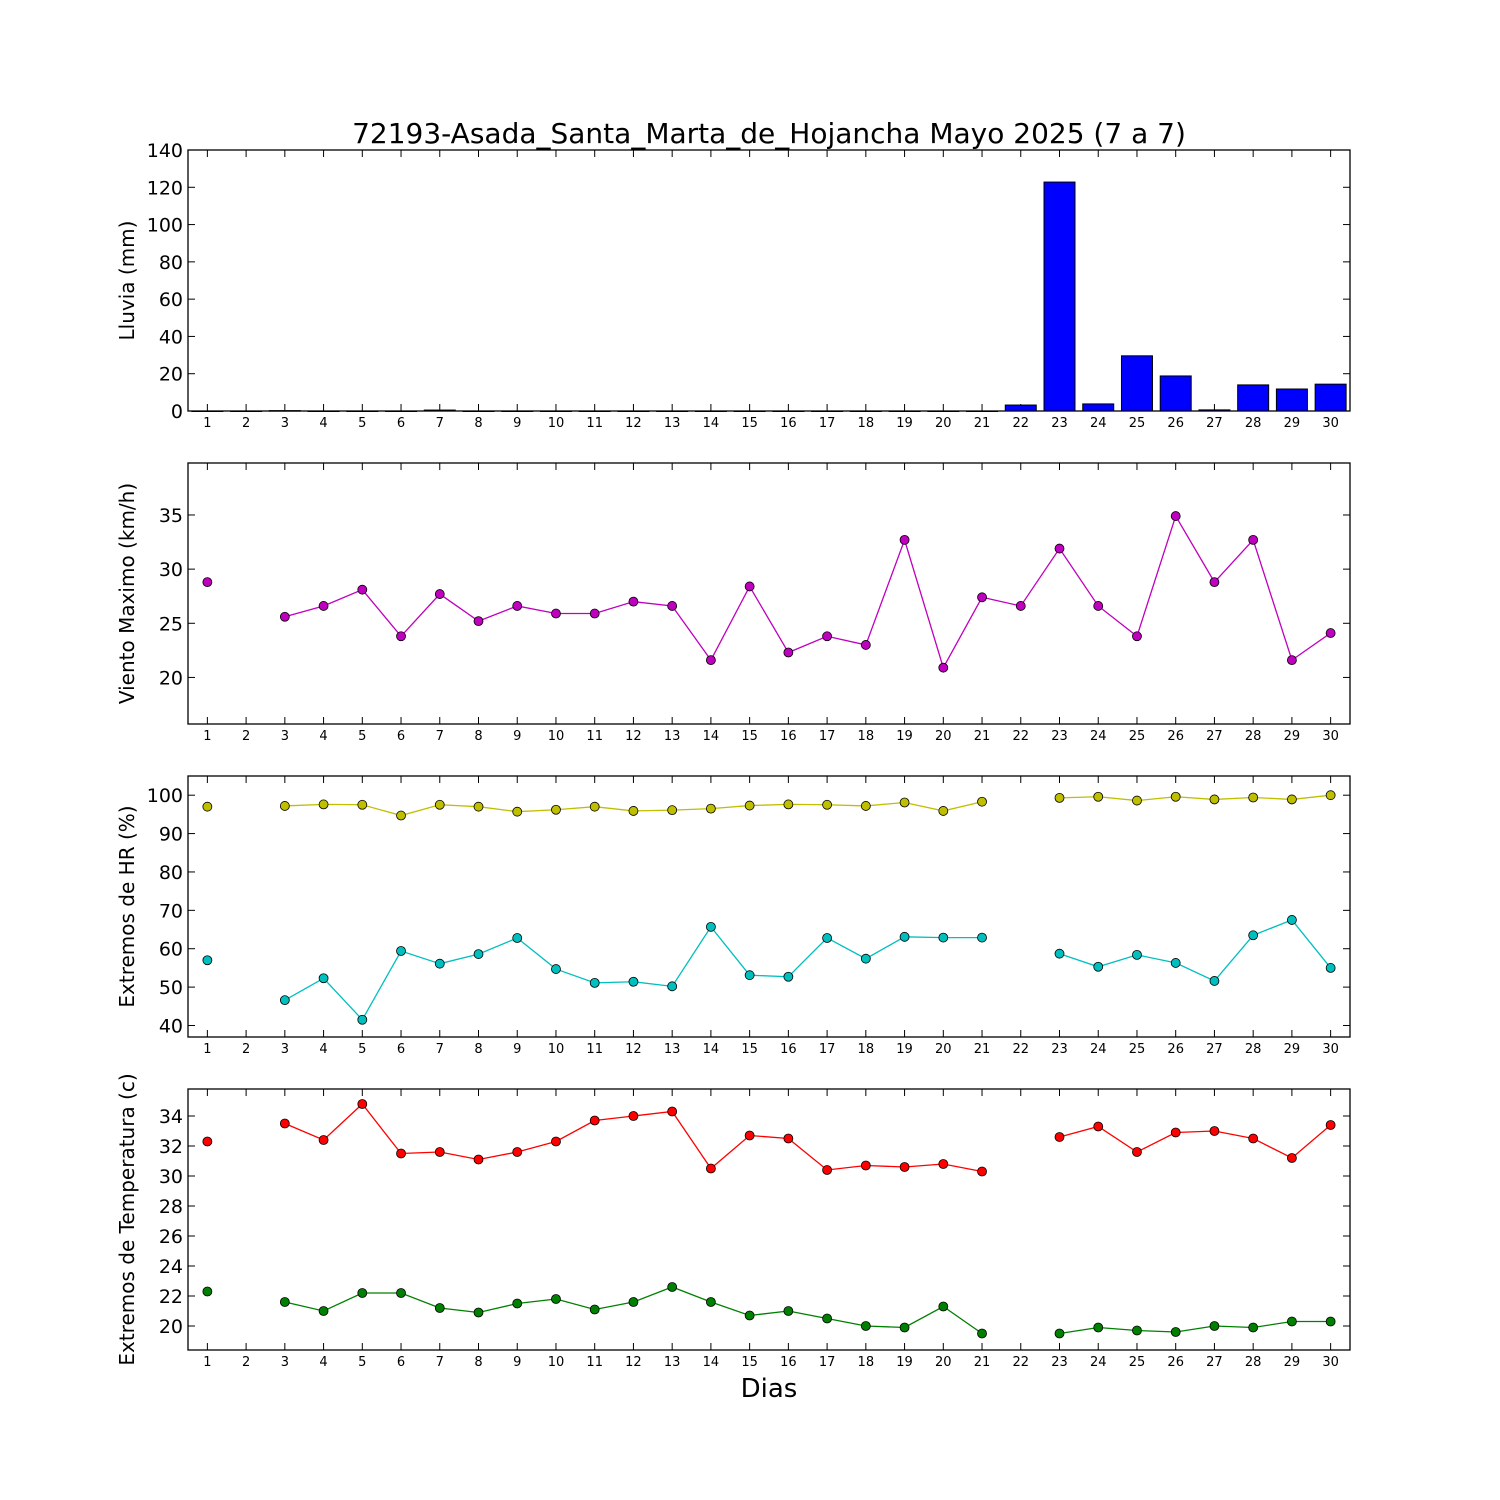  I want to click on y-tick-label: 100, so click(165, 796).